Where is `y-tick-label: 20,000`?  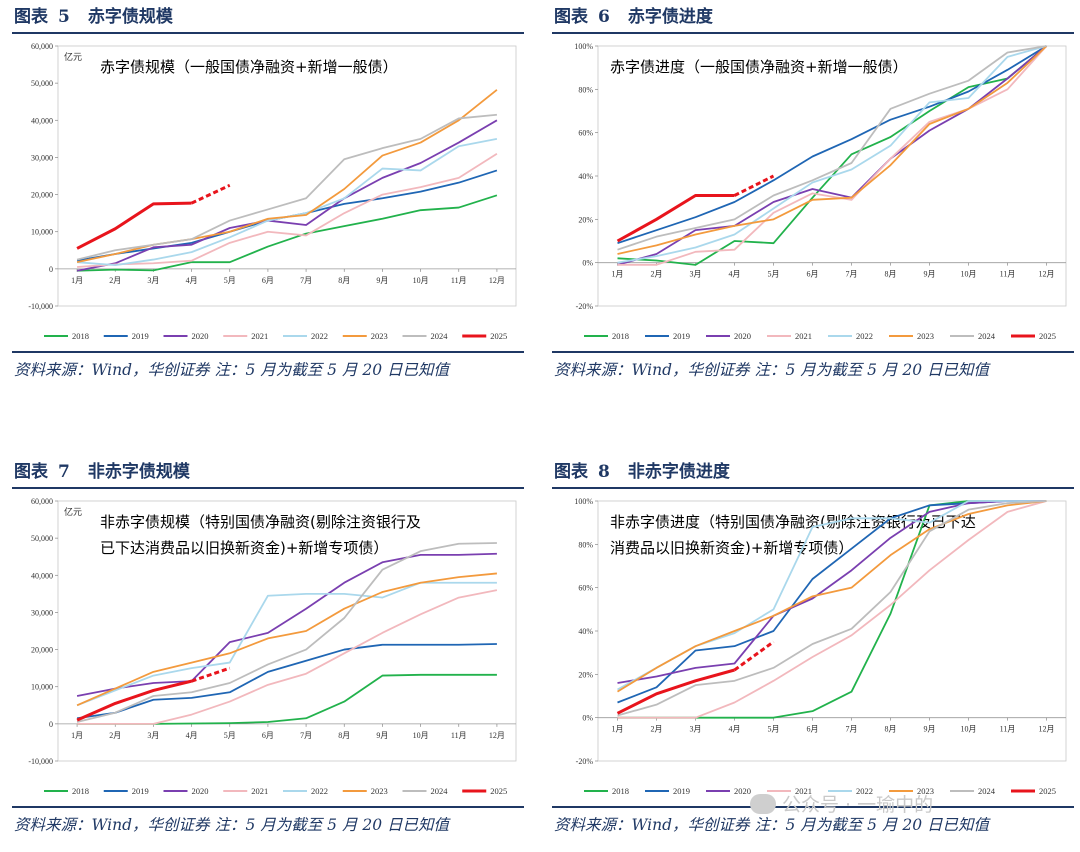
y-tick-label: 20,000 is located at coordinates (42, 195).